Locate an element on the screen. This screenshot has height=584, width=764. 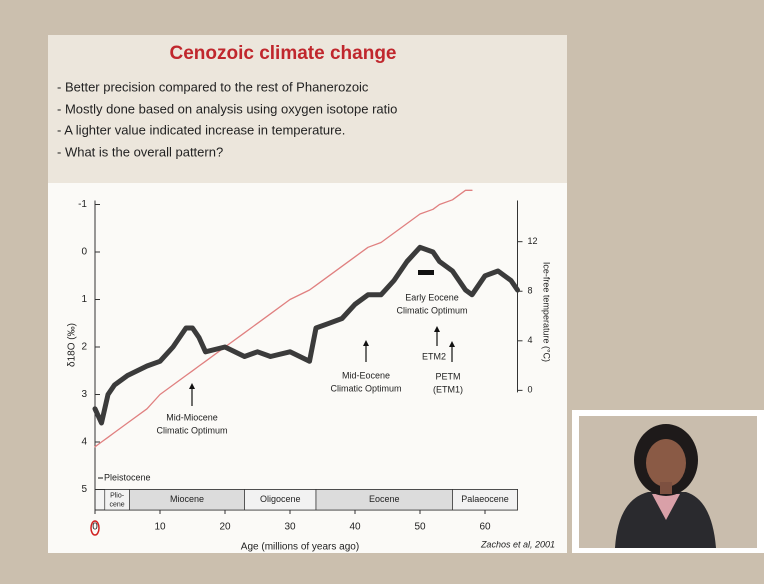
annotation: Mid-Eocene is located at coordinates (366, 375).